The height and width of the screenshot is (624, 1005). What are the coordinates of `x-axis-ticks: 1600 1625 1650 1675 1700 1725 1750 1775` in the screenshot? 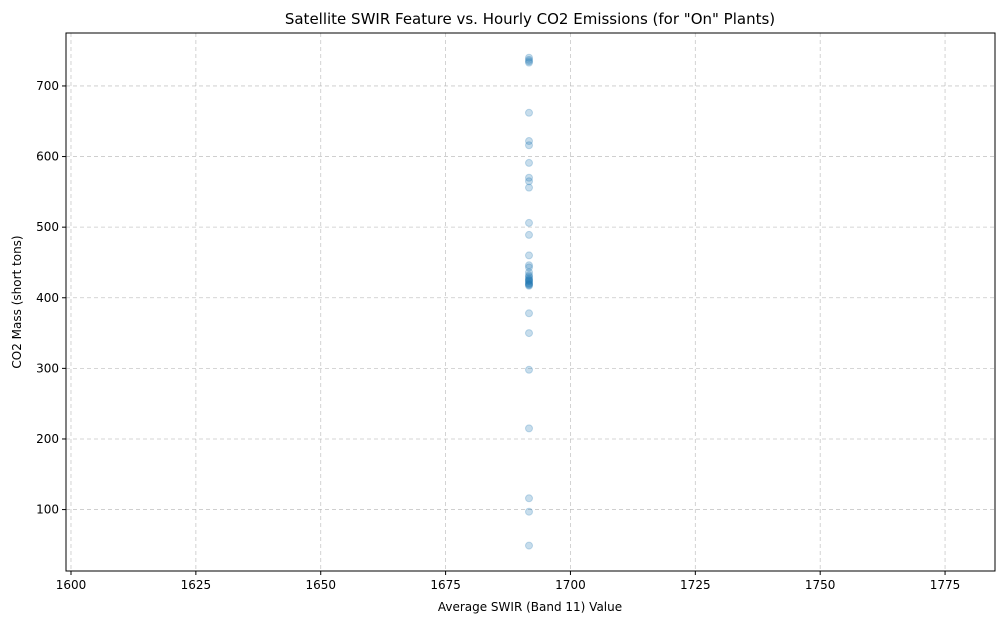 It's located at (508, 581).